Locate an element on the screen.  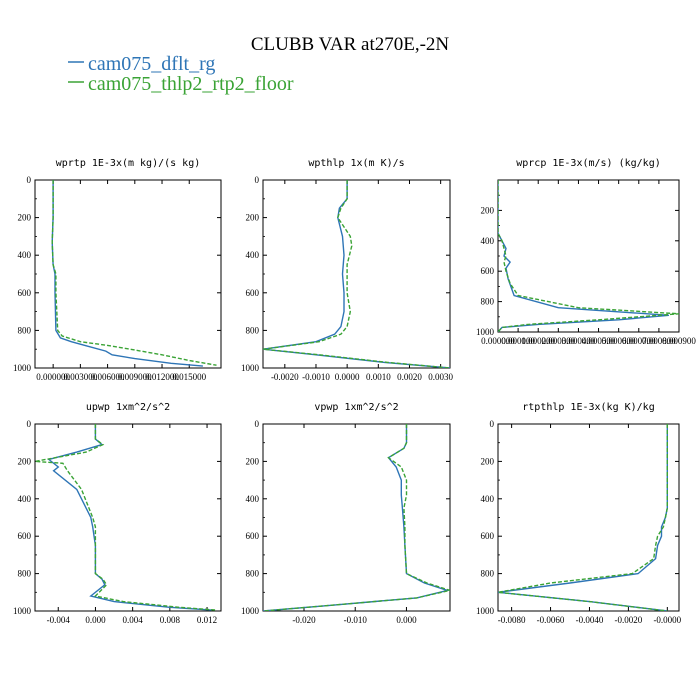
x-tick-label: 0.015000 is located at coordinates (189, 377).